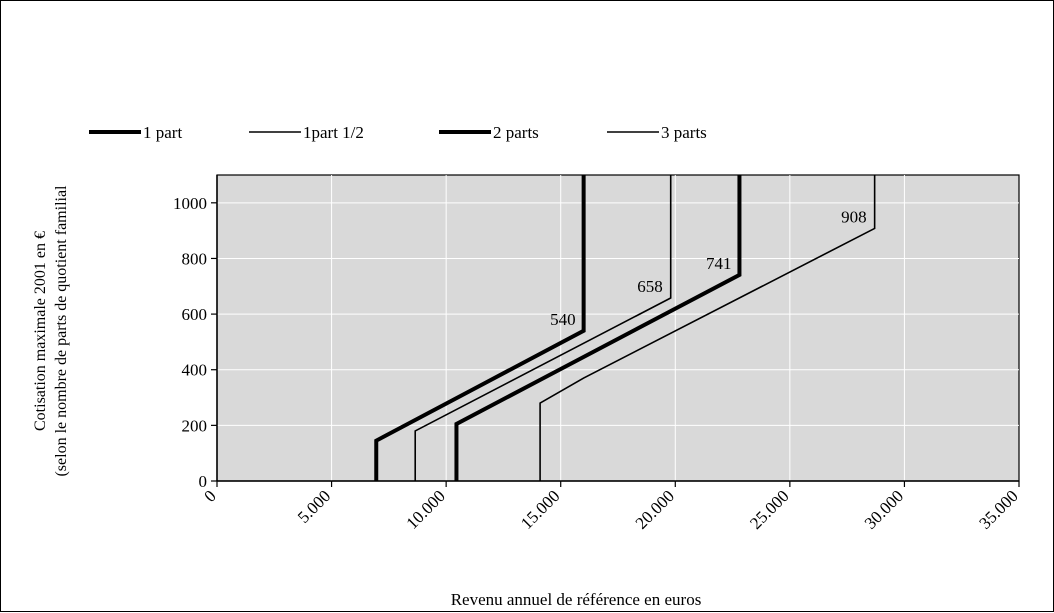 The height and width of the screenshot is (613, 1054). I want to click on x-tick-label: 0, so click(209, 495).